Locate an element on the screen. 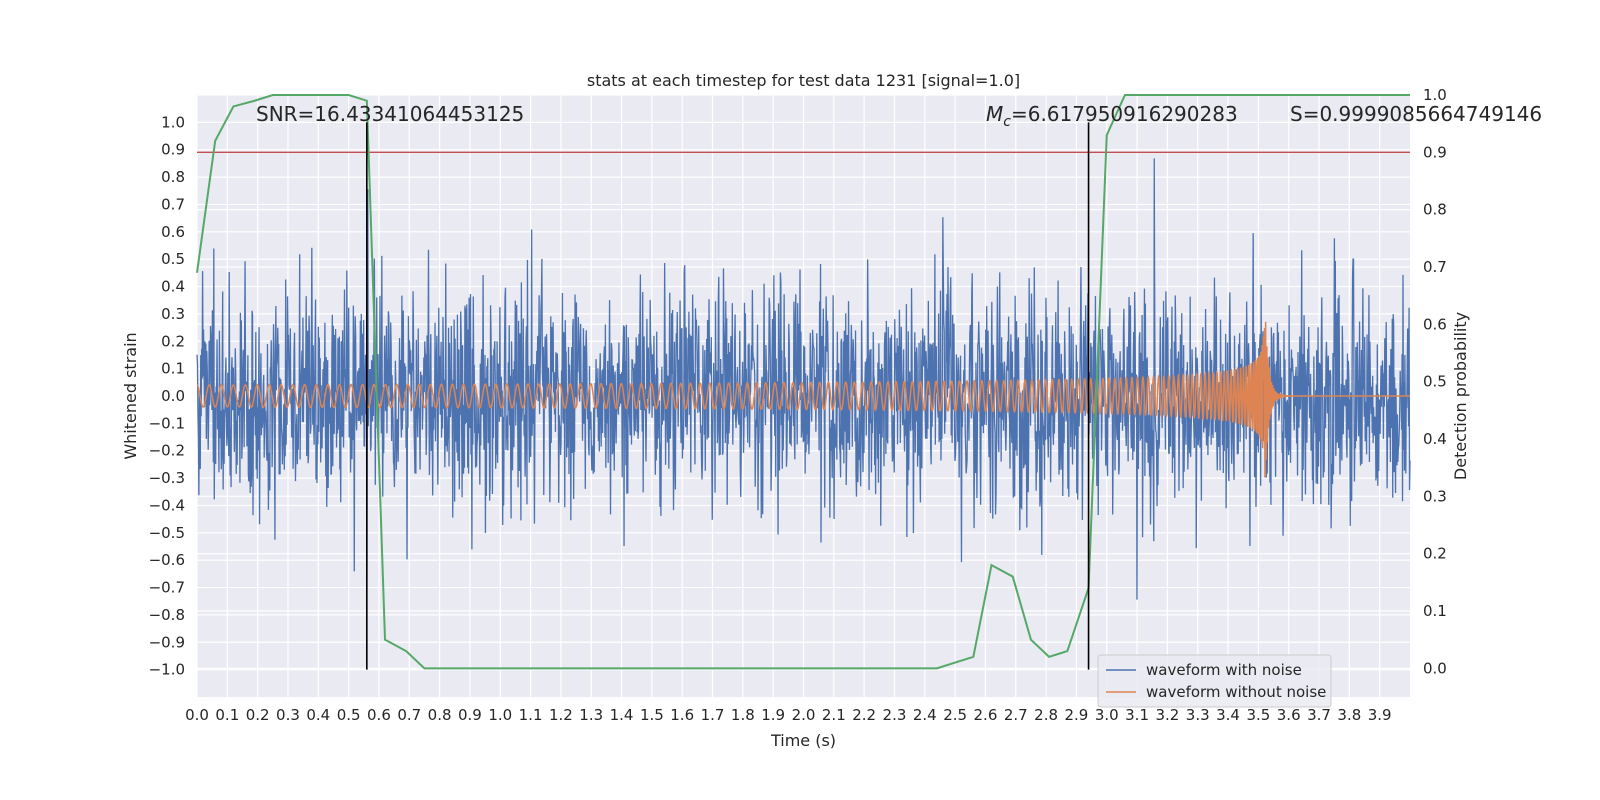  chirp-mass-value: =6.617950916290283 is located at coordinates (1124, 114).